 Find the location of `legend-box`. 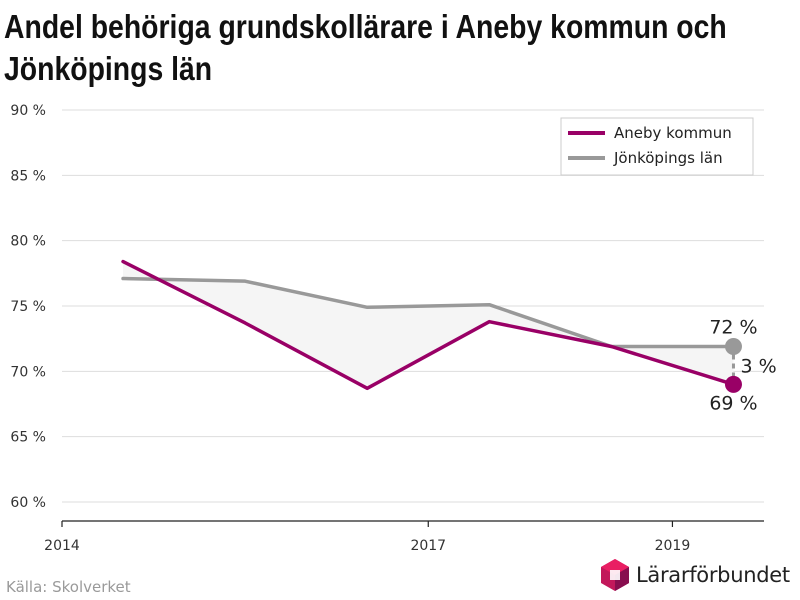

legend-box is located at coordinates (657, 146).